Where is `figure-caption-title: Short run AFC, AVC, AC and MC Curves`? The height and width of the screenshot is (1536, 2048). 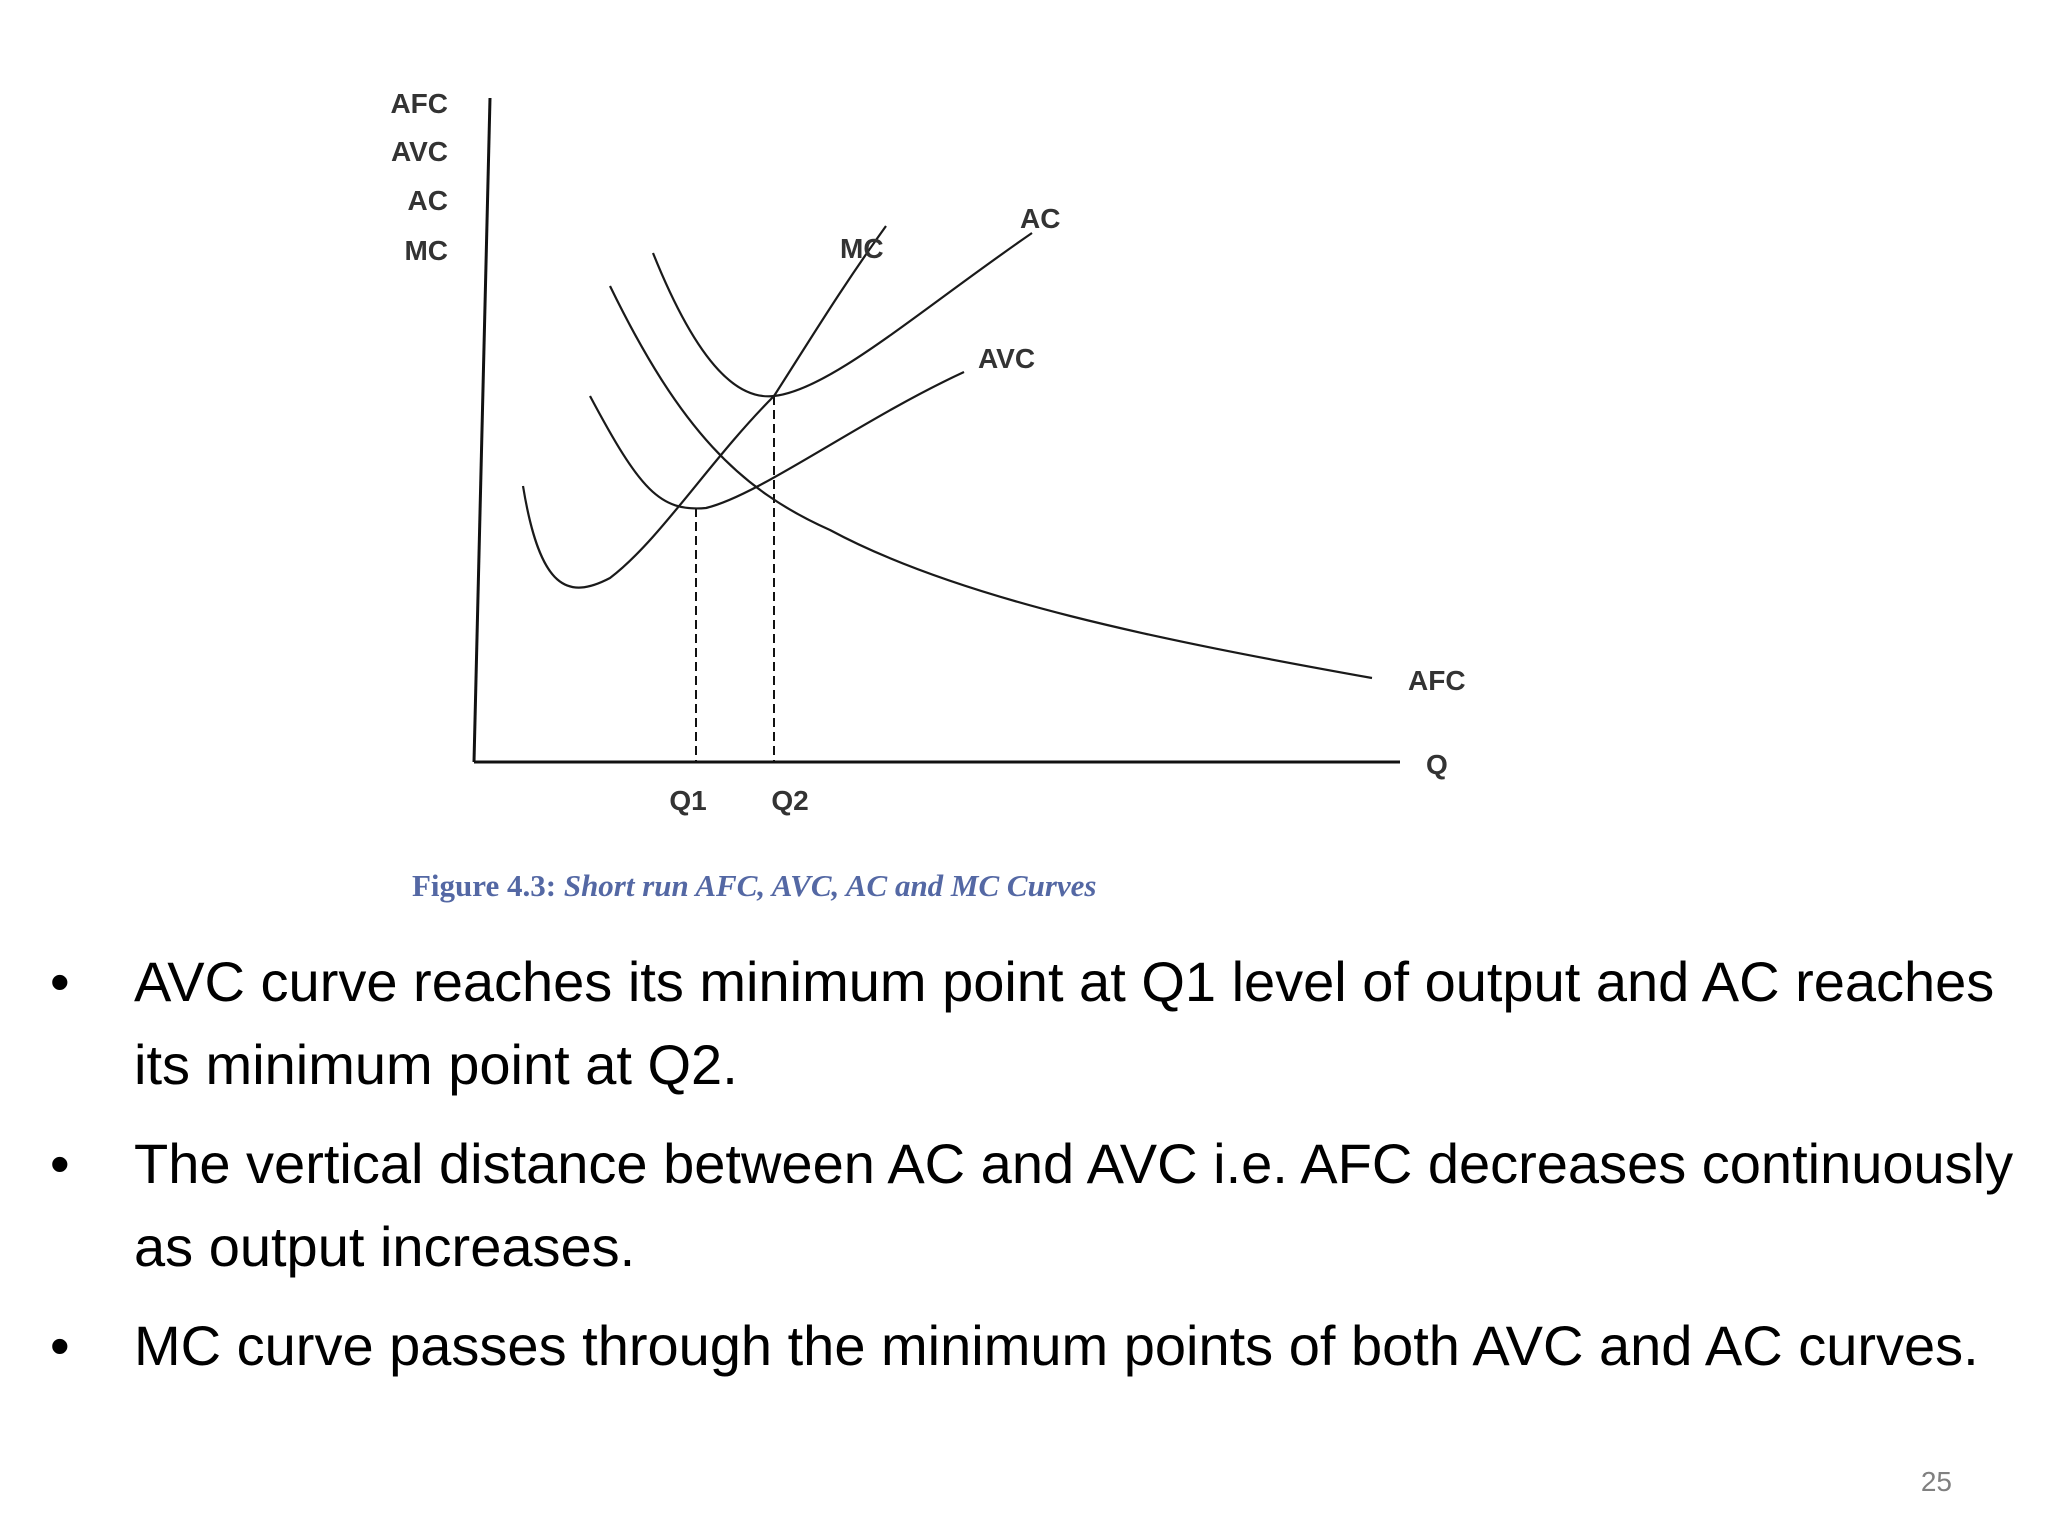
figure-caption-title: Short run AFC, AVC, AC and MC Curves is located at coordinates (830, 885).